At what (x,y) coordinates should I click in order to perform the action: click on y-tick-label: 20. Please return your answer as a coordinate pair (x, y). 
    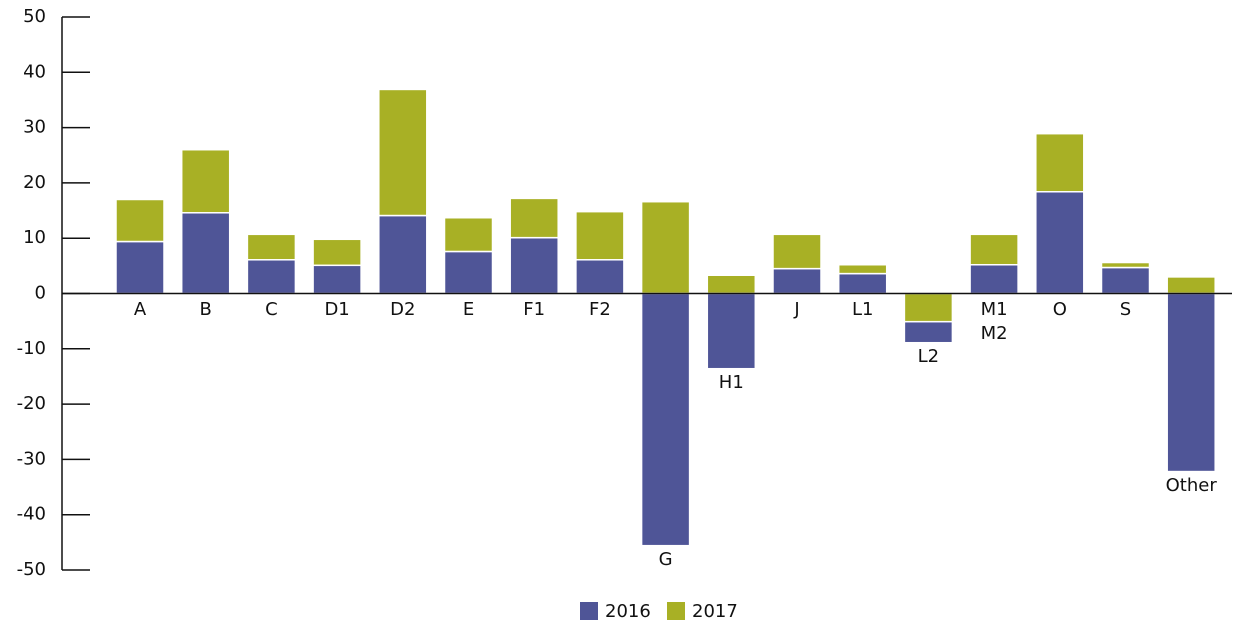
    Looking at the image, I should click on (34, 182).